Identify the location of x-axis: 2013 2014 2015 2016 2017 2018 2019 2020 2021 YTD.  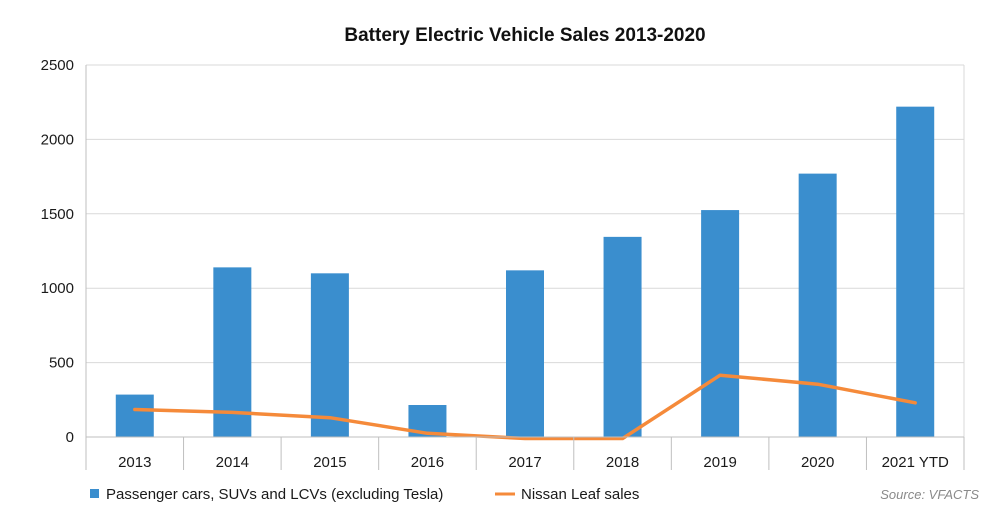
(525, 453).